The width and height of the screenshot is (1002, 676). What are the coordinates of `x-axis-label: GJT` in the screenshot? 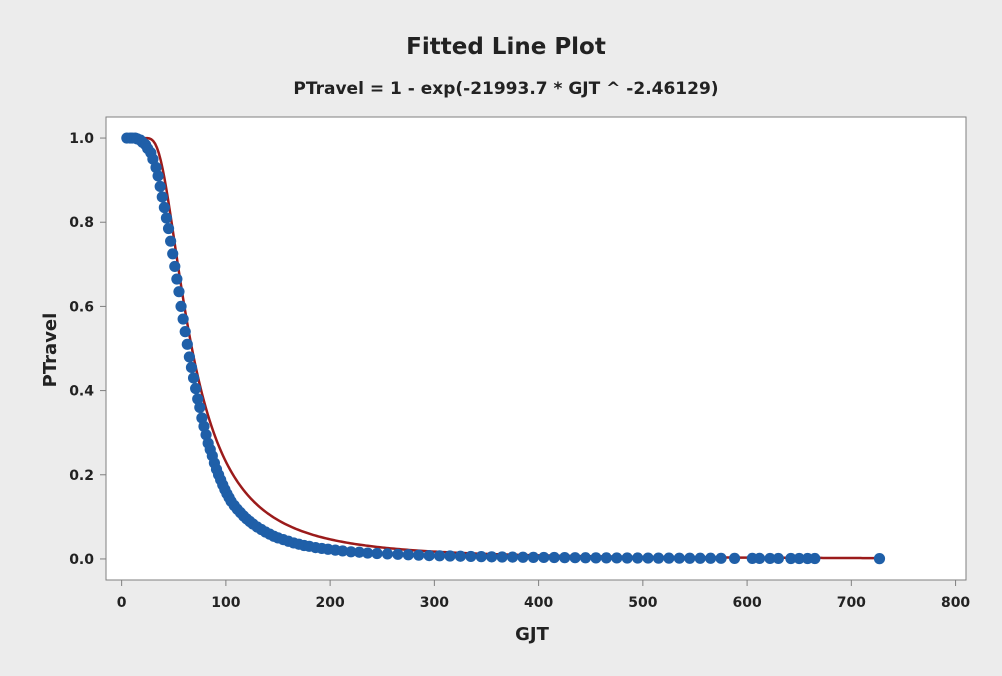 It's located at (532, 634).